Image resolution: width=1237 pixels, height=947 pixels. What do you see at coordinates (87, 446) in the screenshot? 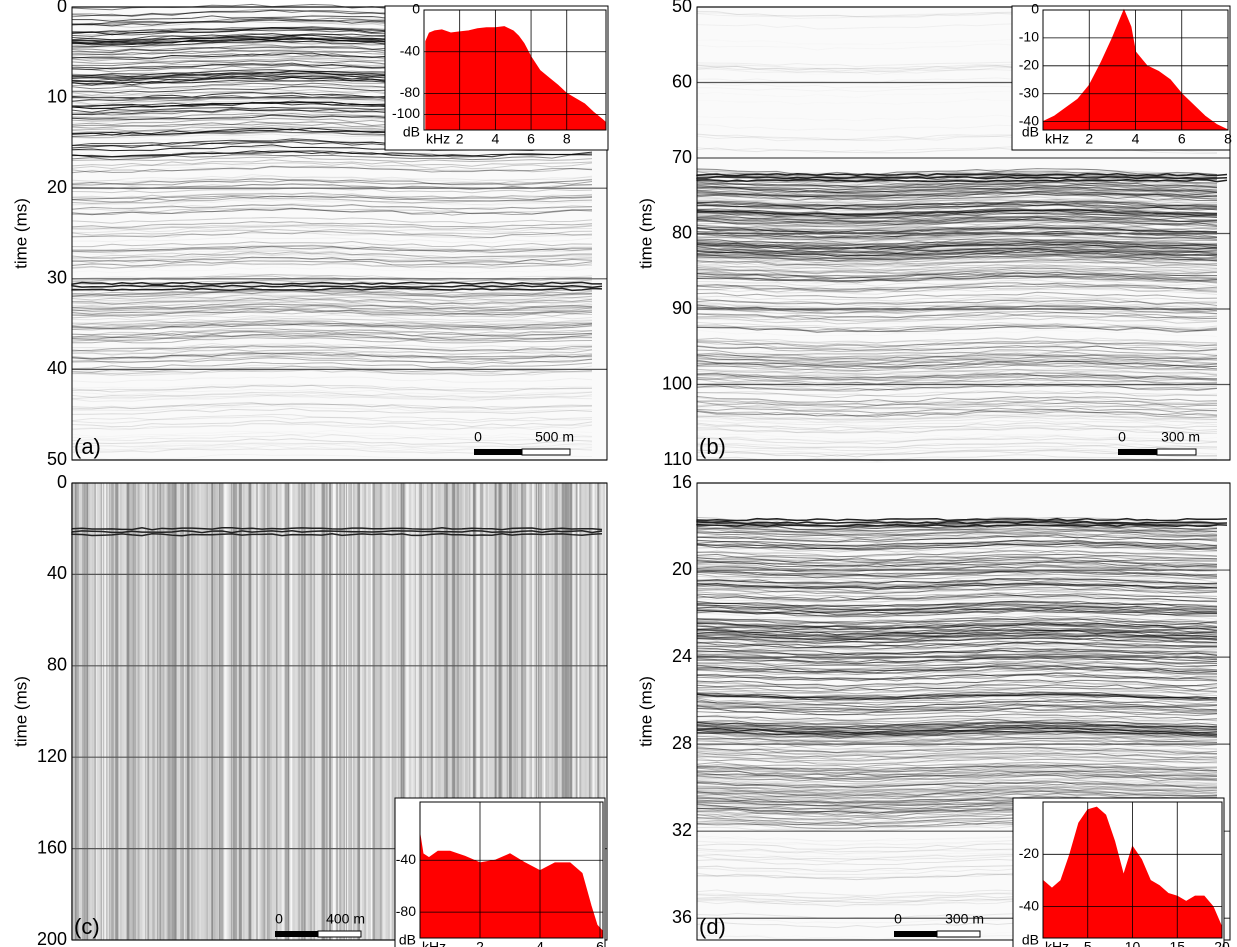
I see `panel-label: (a)` at bounding box center [87, 446].